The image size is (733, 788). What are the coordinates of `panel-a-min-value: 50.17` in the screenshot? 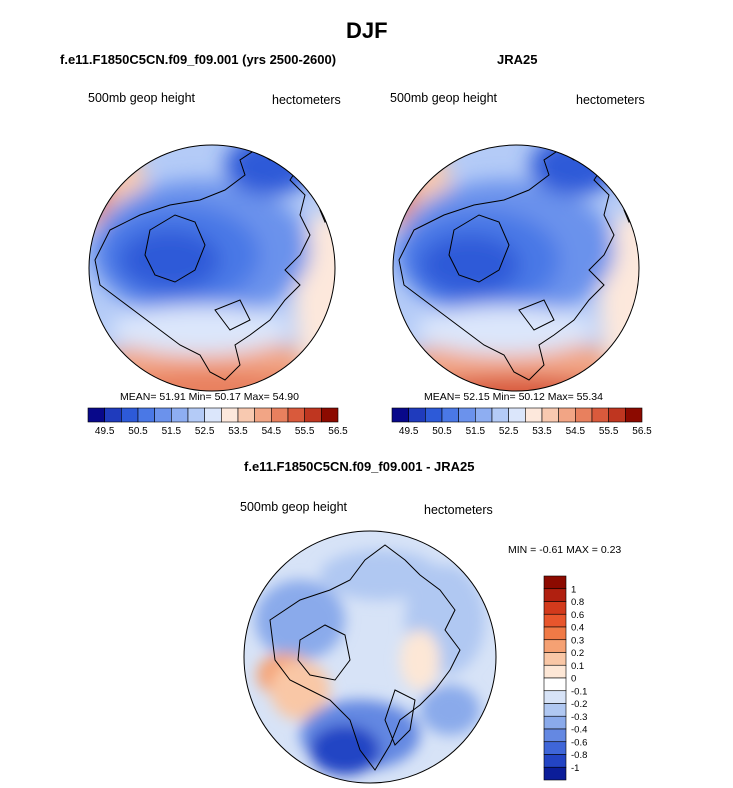 It's located at (227, 397).